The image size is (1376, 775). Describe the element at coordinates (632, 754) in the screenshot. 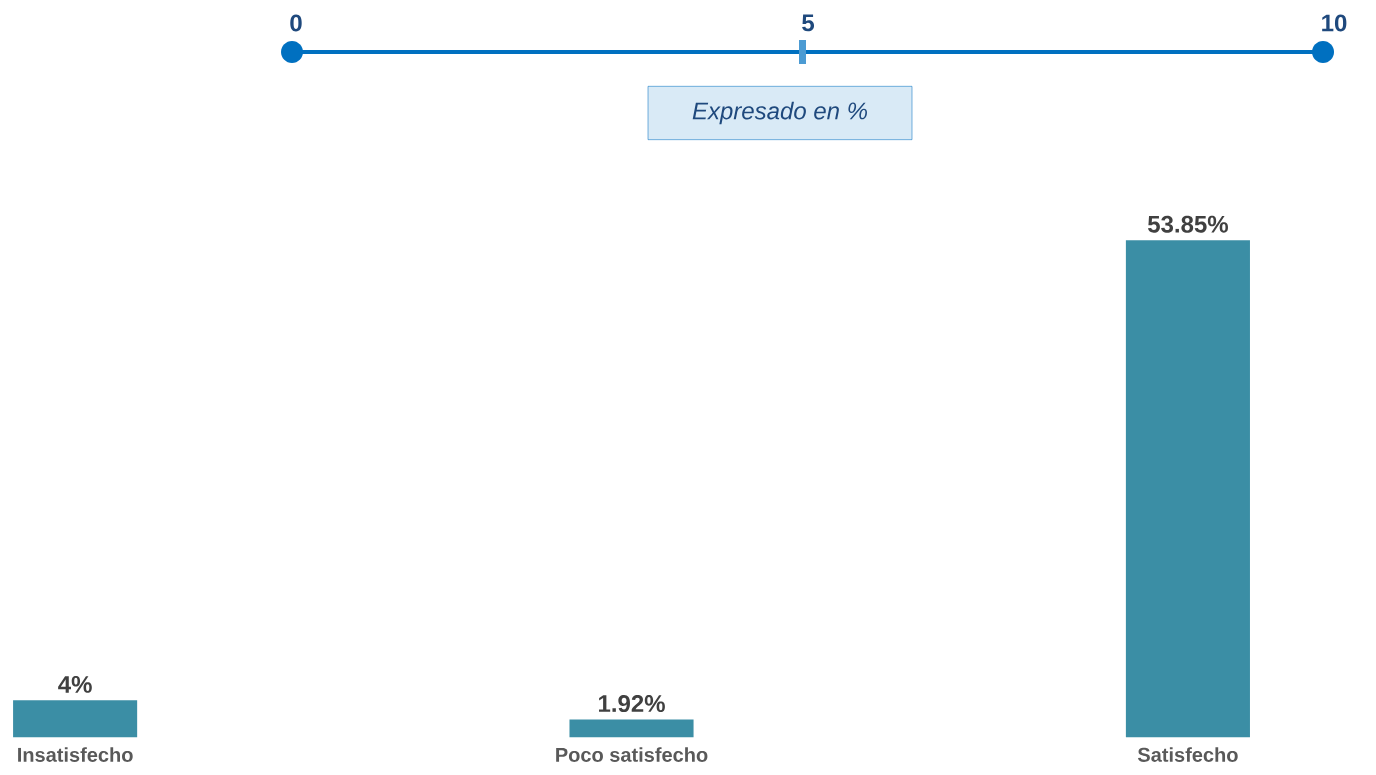

I see `x-tick-label: Poco satisfecho` at that location.